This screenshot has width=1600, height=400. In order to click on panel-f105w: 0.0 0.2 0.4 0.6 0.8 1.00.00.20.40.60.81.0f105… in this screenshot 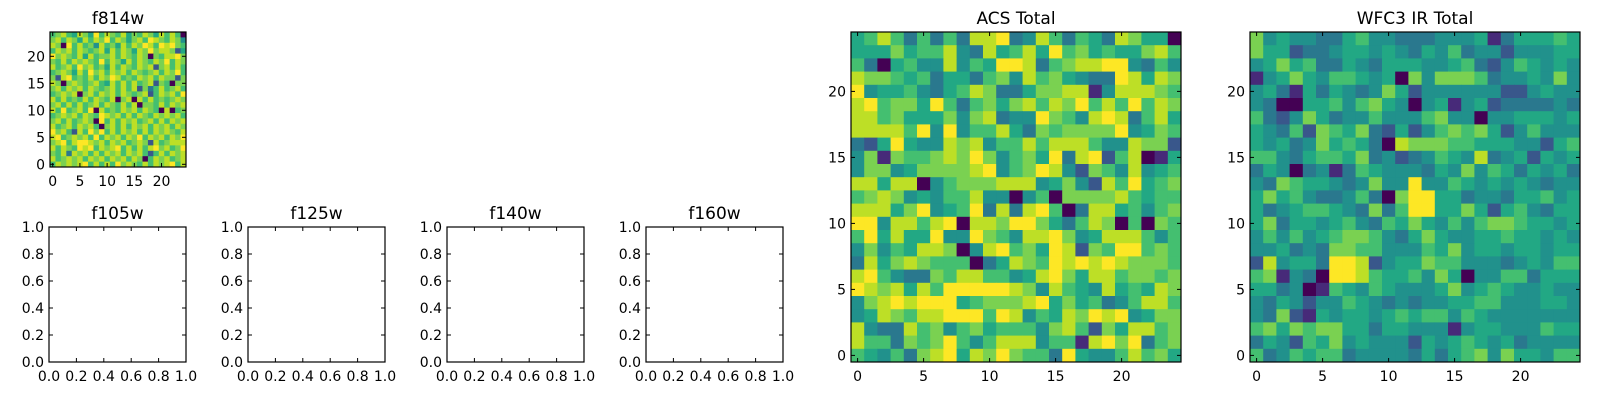, I will do `click(109, 294)`.